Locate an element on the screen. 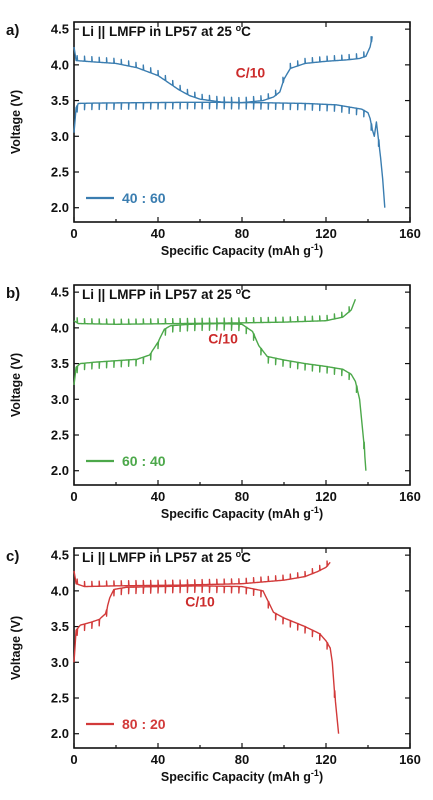 The width and height of the screenshot is (433, 800). panel-label: a) is located at coordinates (12, 30).